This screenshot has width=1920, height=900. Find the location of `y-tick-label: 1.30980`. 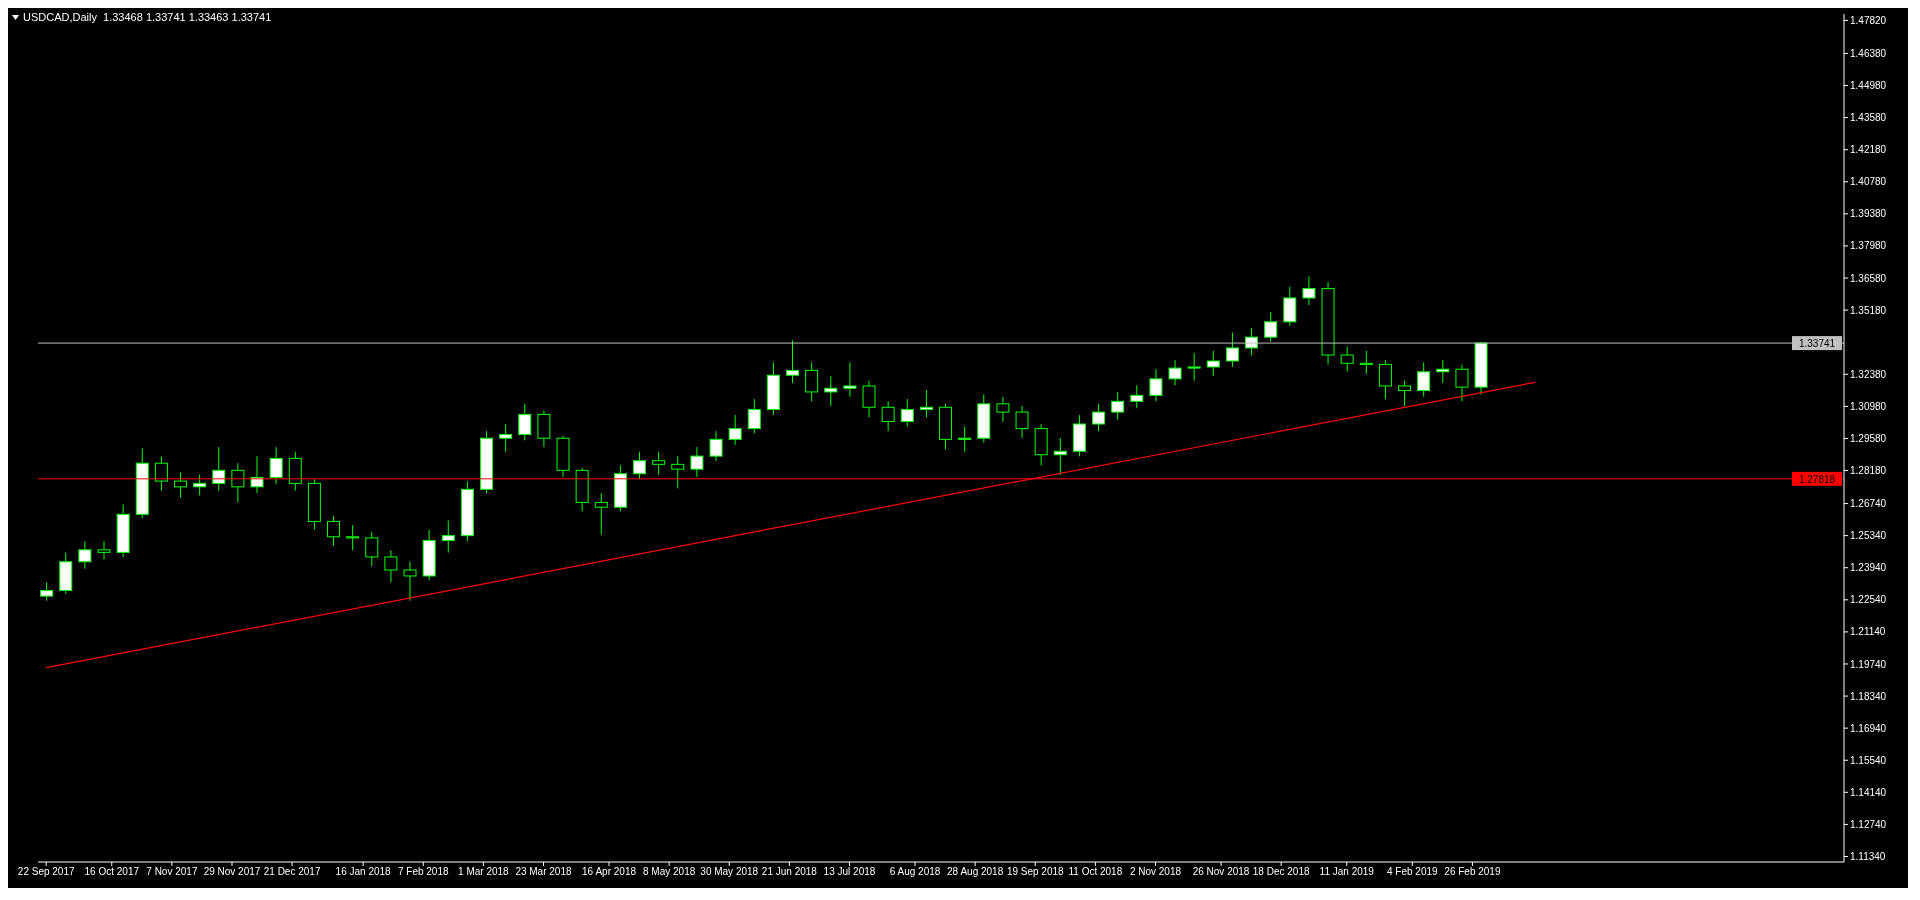

y-tick-label: 1.30980 is located at coordinates (1868, 406).